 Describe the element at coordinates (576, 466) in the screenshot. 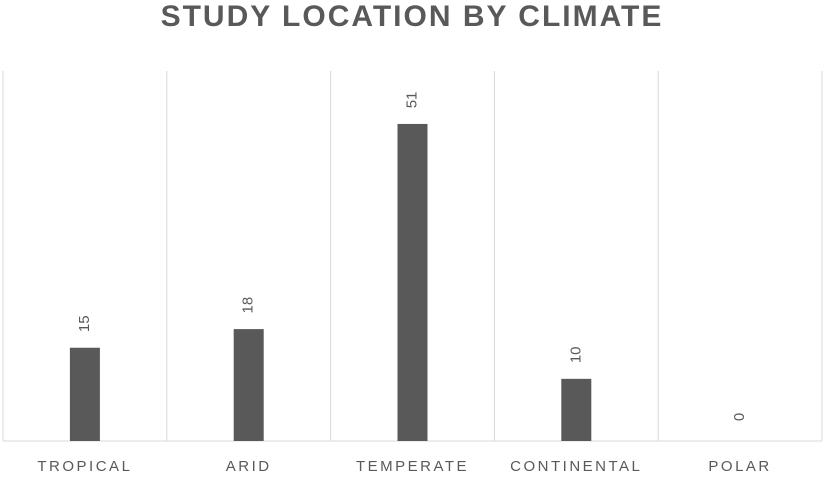

I see `x-tick-label: CONTINENTAL` at that location.